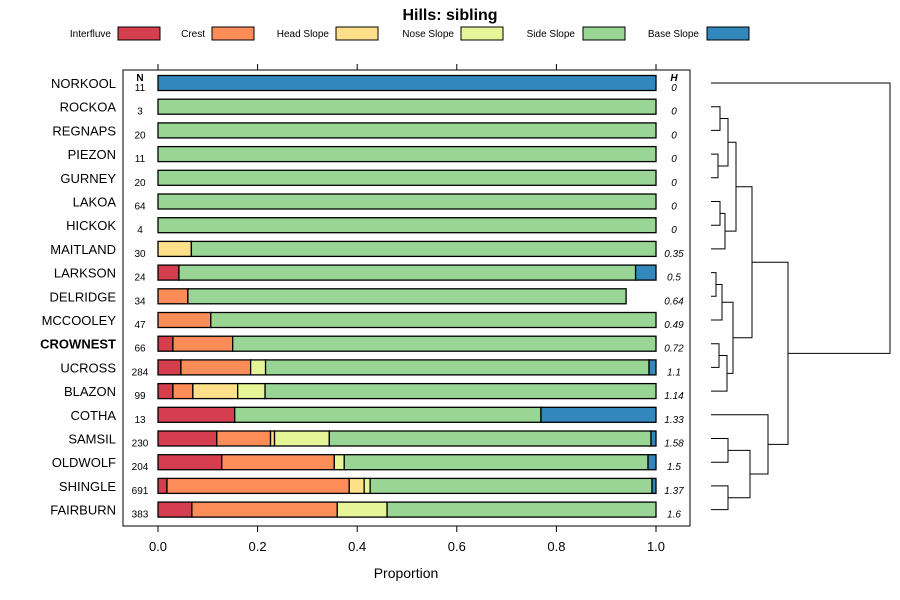  I want to click on bar-row-delridge: DELRIDGE 34 0.64, so click(367, 297).